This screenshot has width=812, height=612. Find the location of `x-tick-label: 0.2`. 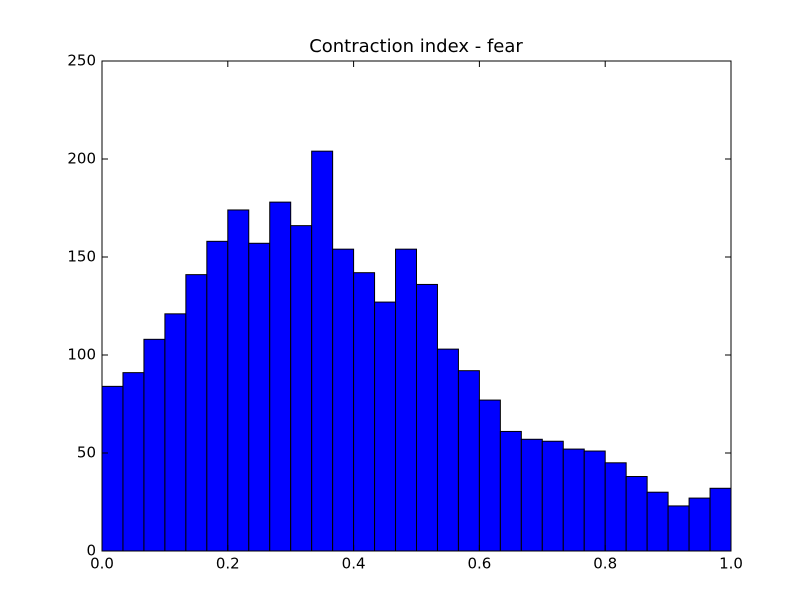

x-tick-label: 0.2 is located at coordinates (228, 564).